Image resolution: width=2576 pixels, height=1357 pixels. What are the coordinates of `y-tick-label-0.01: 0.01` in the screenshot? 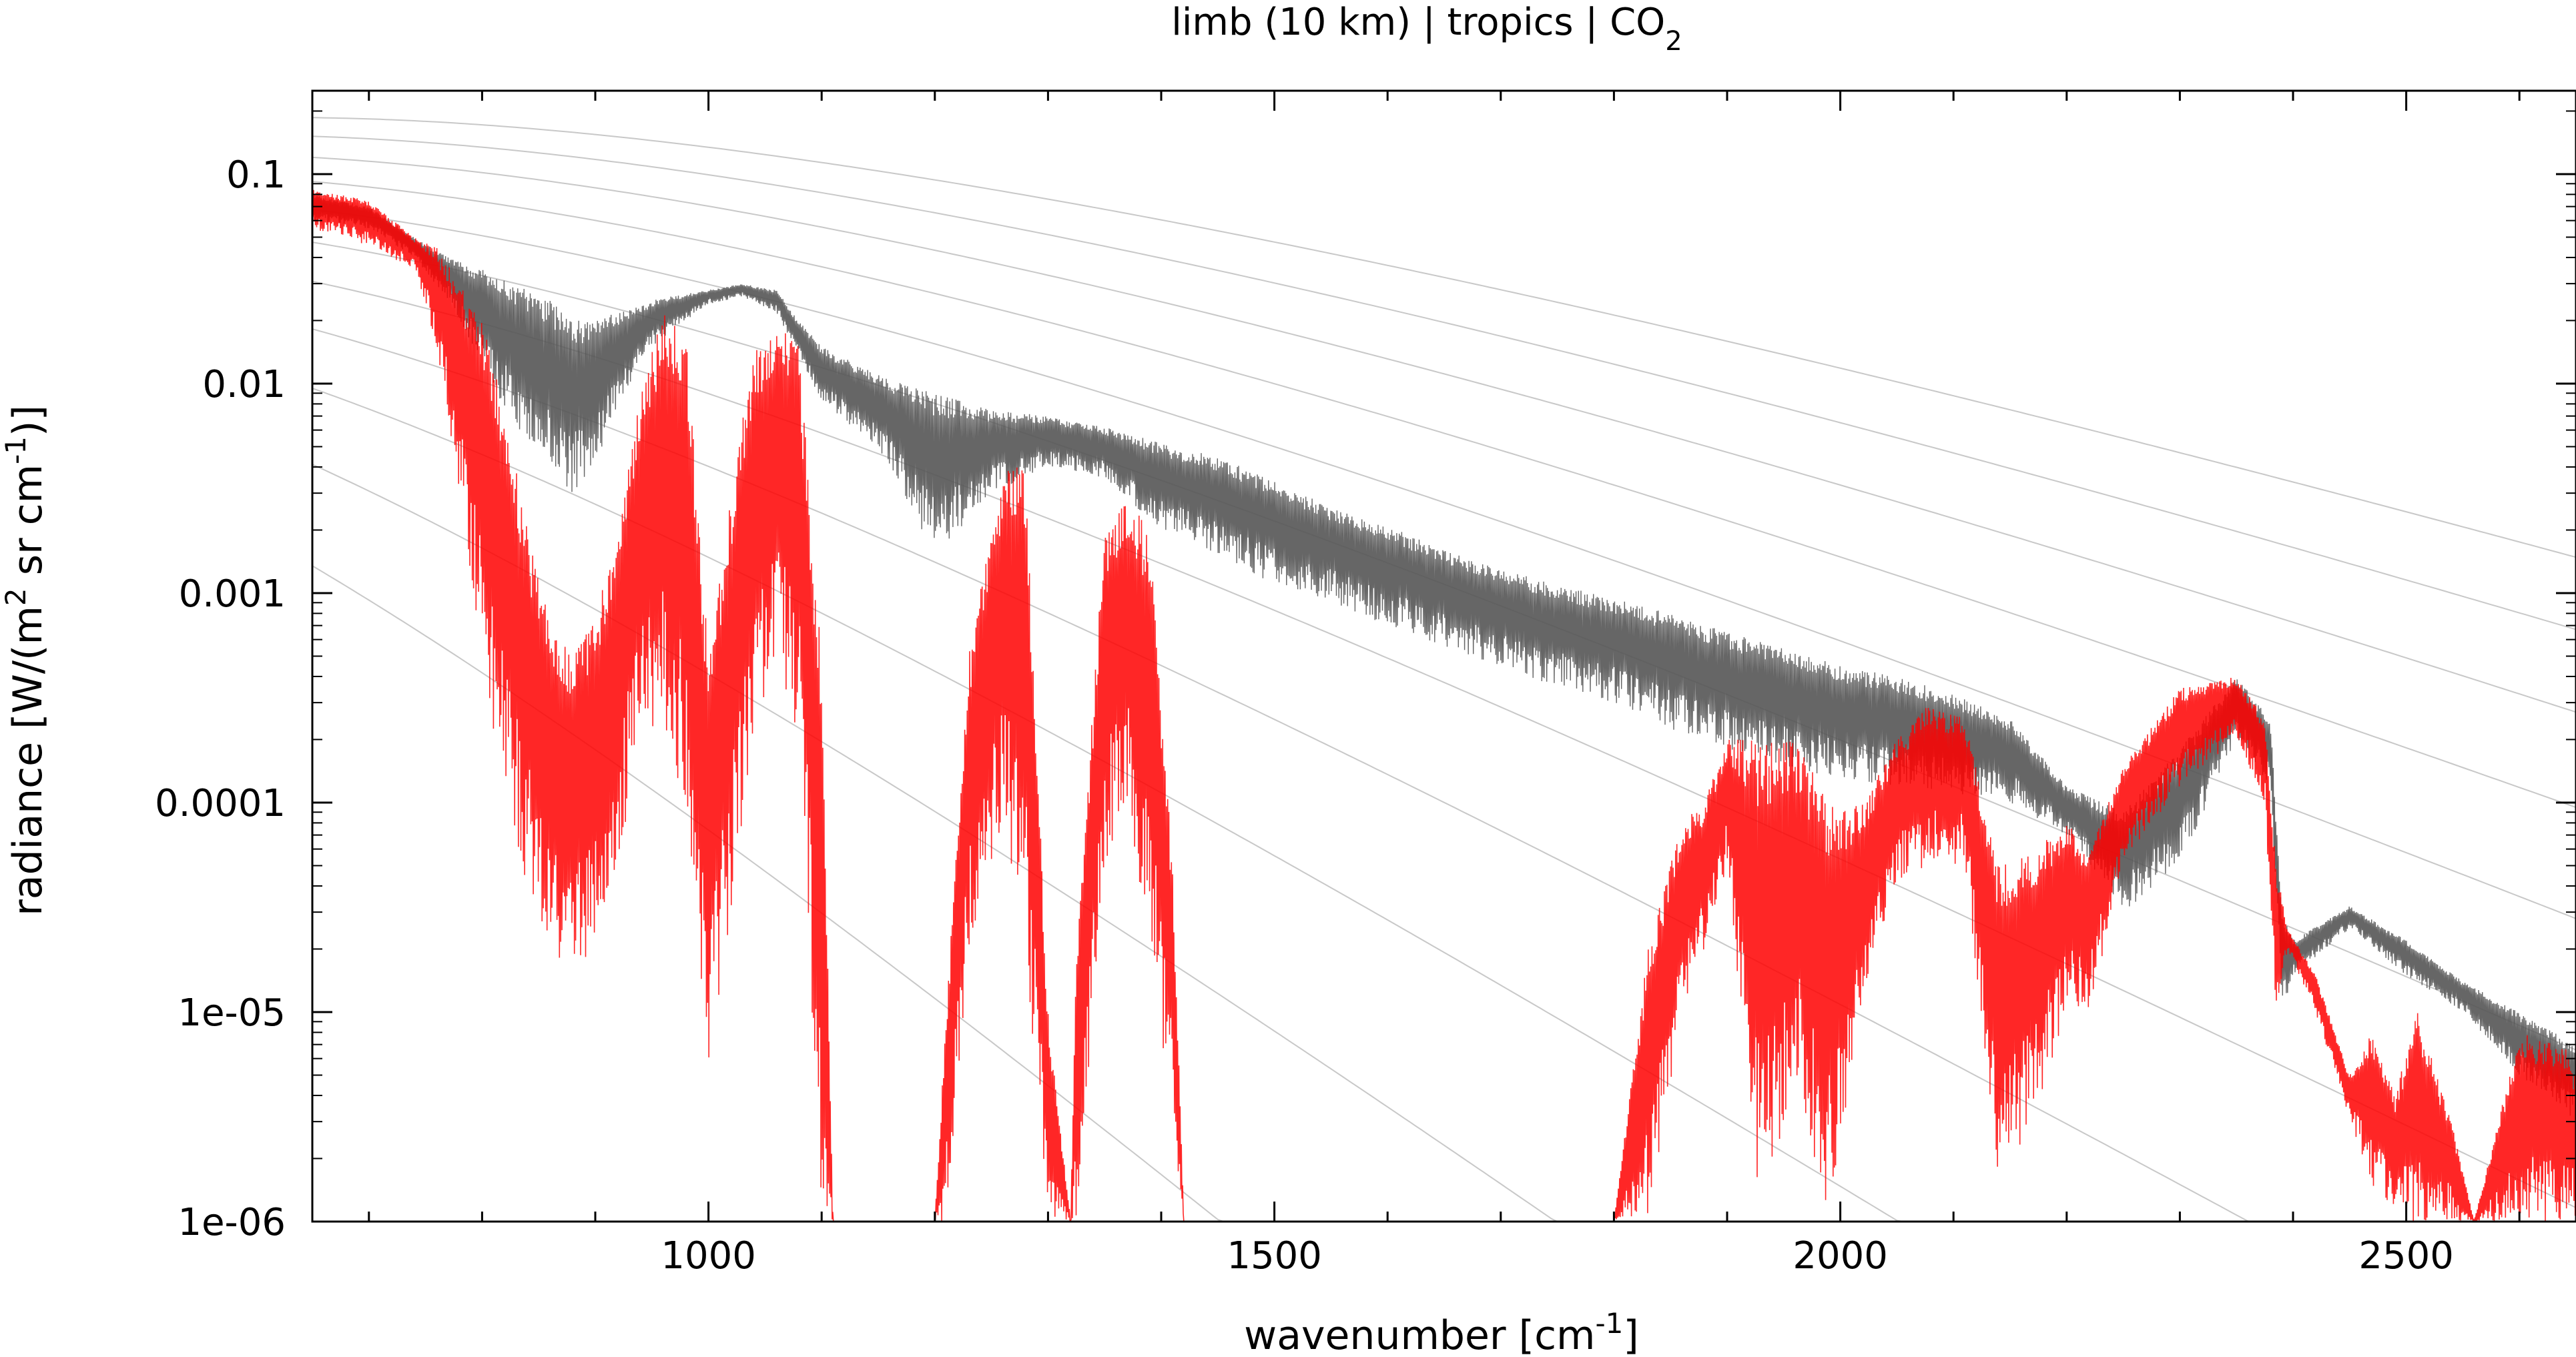 It's located at (244, 384).